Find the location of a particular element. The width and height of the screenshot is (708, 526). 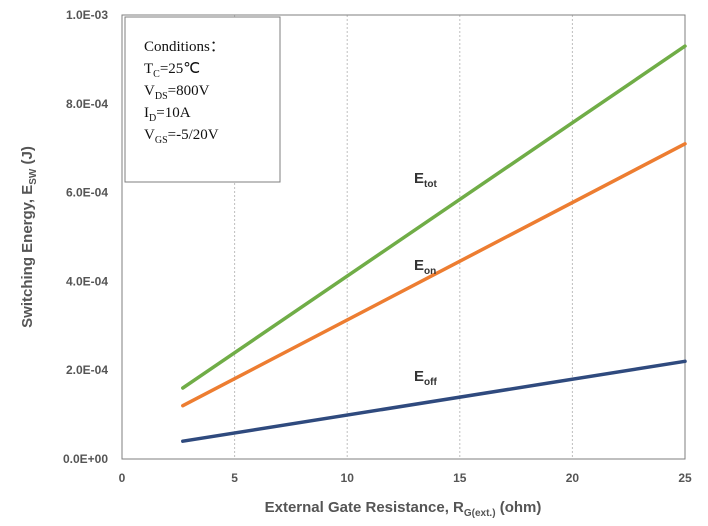

y-axis-title: Switching Energy, ESW (J) is located at coordinates (29, 237).